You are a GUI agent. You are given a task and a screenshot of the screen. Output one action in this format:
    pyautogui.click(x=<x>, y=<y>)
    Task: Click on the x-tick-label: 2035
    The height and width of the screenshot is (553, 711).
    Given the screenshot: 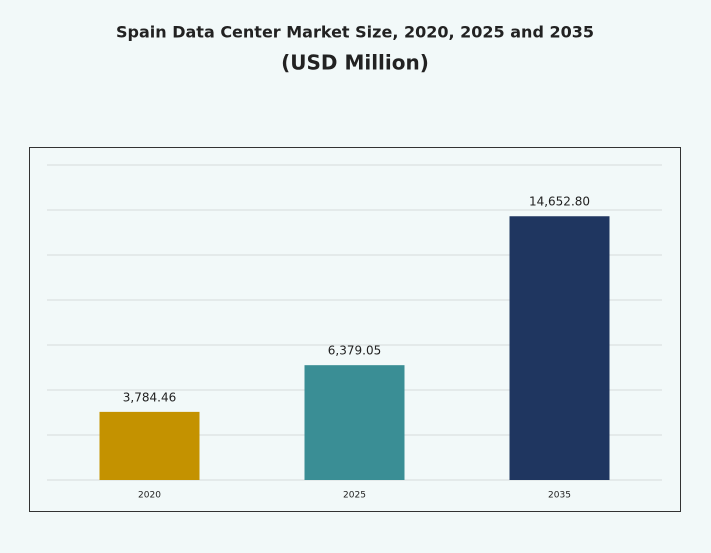 What is the action you would take?
    pyautogui.click(x=559, y=496)
    